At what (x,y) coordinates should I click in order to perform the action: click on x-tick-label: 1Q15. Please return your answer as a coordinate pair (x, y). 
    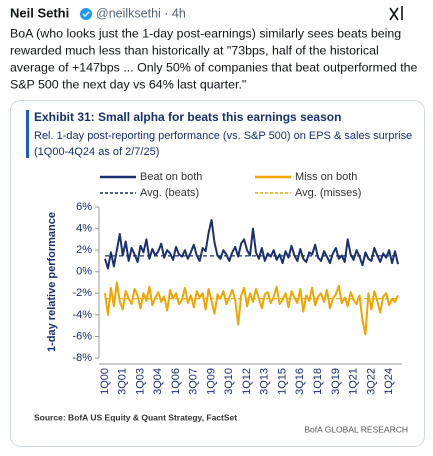
    Looking at the image, I should click on (282, 381).